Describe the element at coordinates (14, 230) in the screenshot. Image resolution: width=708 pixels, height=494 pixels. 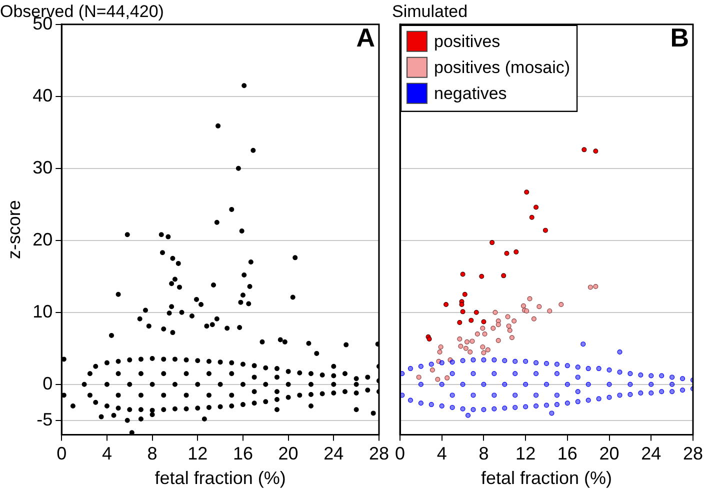
I see `y-axis-title: z-score` at that location.